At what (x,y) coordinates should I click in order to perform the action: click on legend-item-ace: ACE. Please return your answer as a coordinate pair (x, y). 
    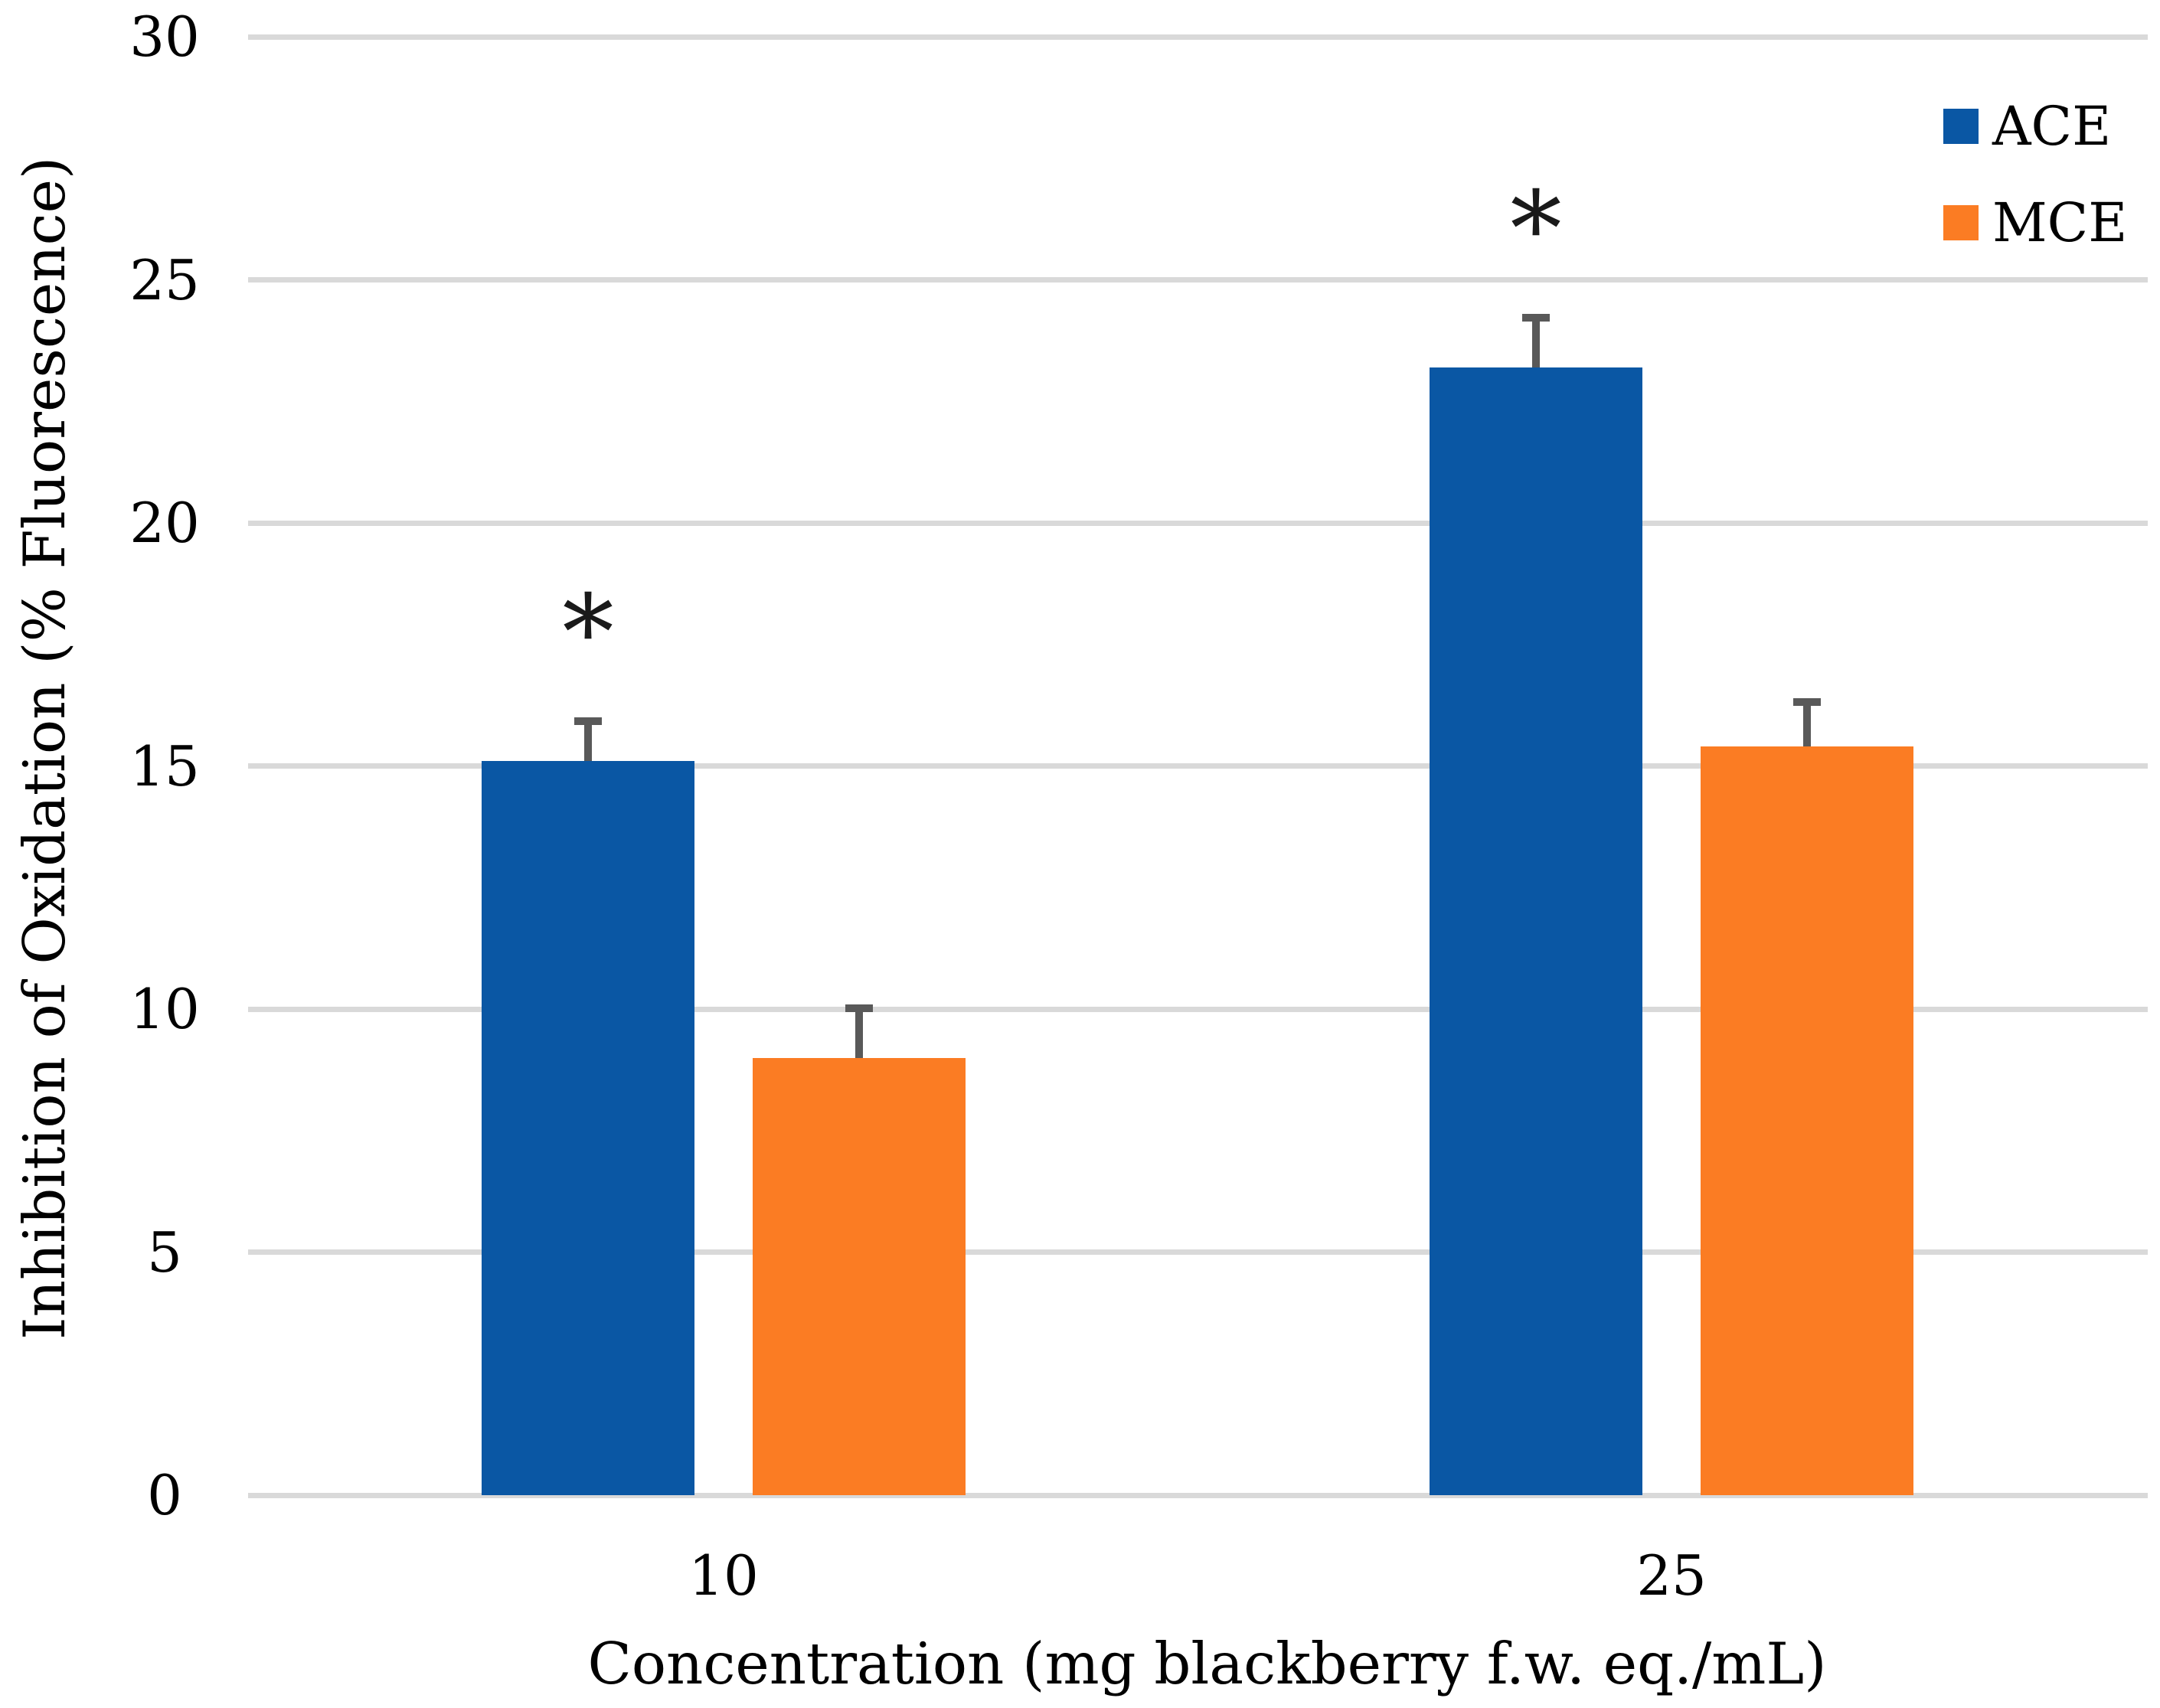
    Looking at the image, I should click on (2035, 127).